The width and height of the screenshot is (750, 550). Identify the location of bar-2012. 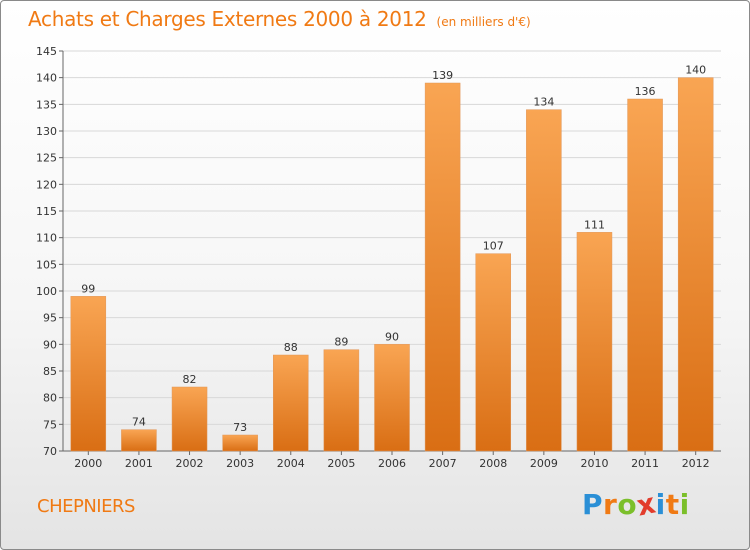
(695, 264).